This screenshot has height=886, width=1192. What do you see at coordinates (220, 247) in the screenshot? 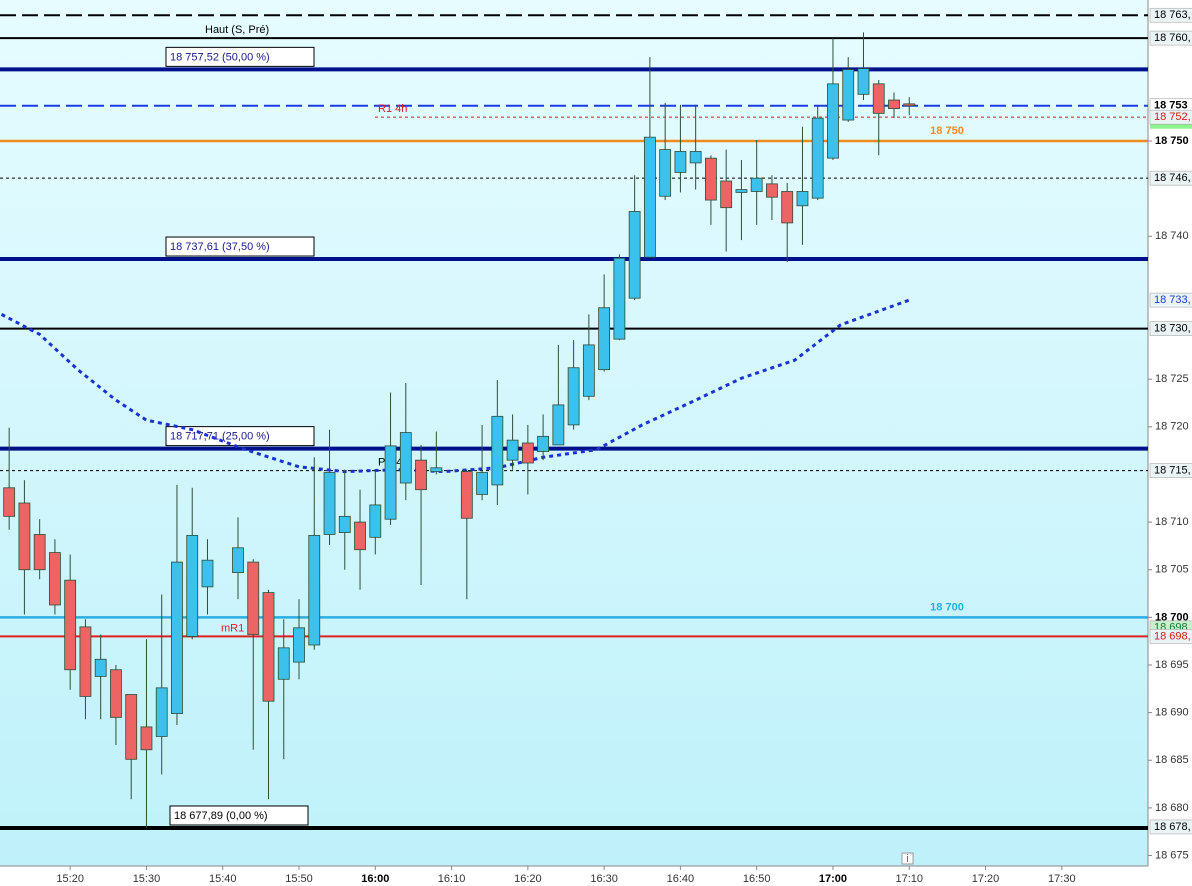
I see `fib-label: 18 737,61 (37,50 %)` at bounding box center [220, 247].